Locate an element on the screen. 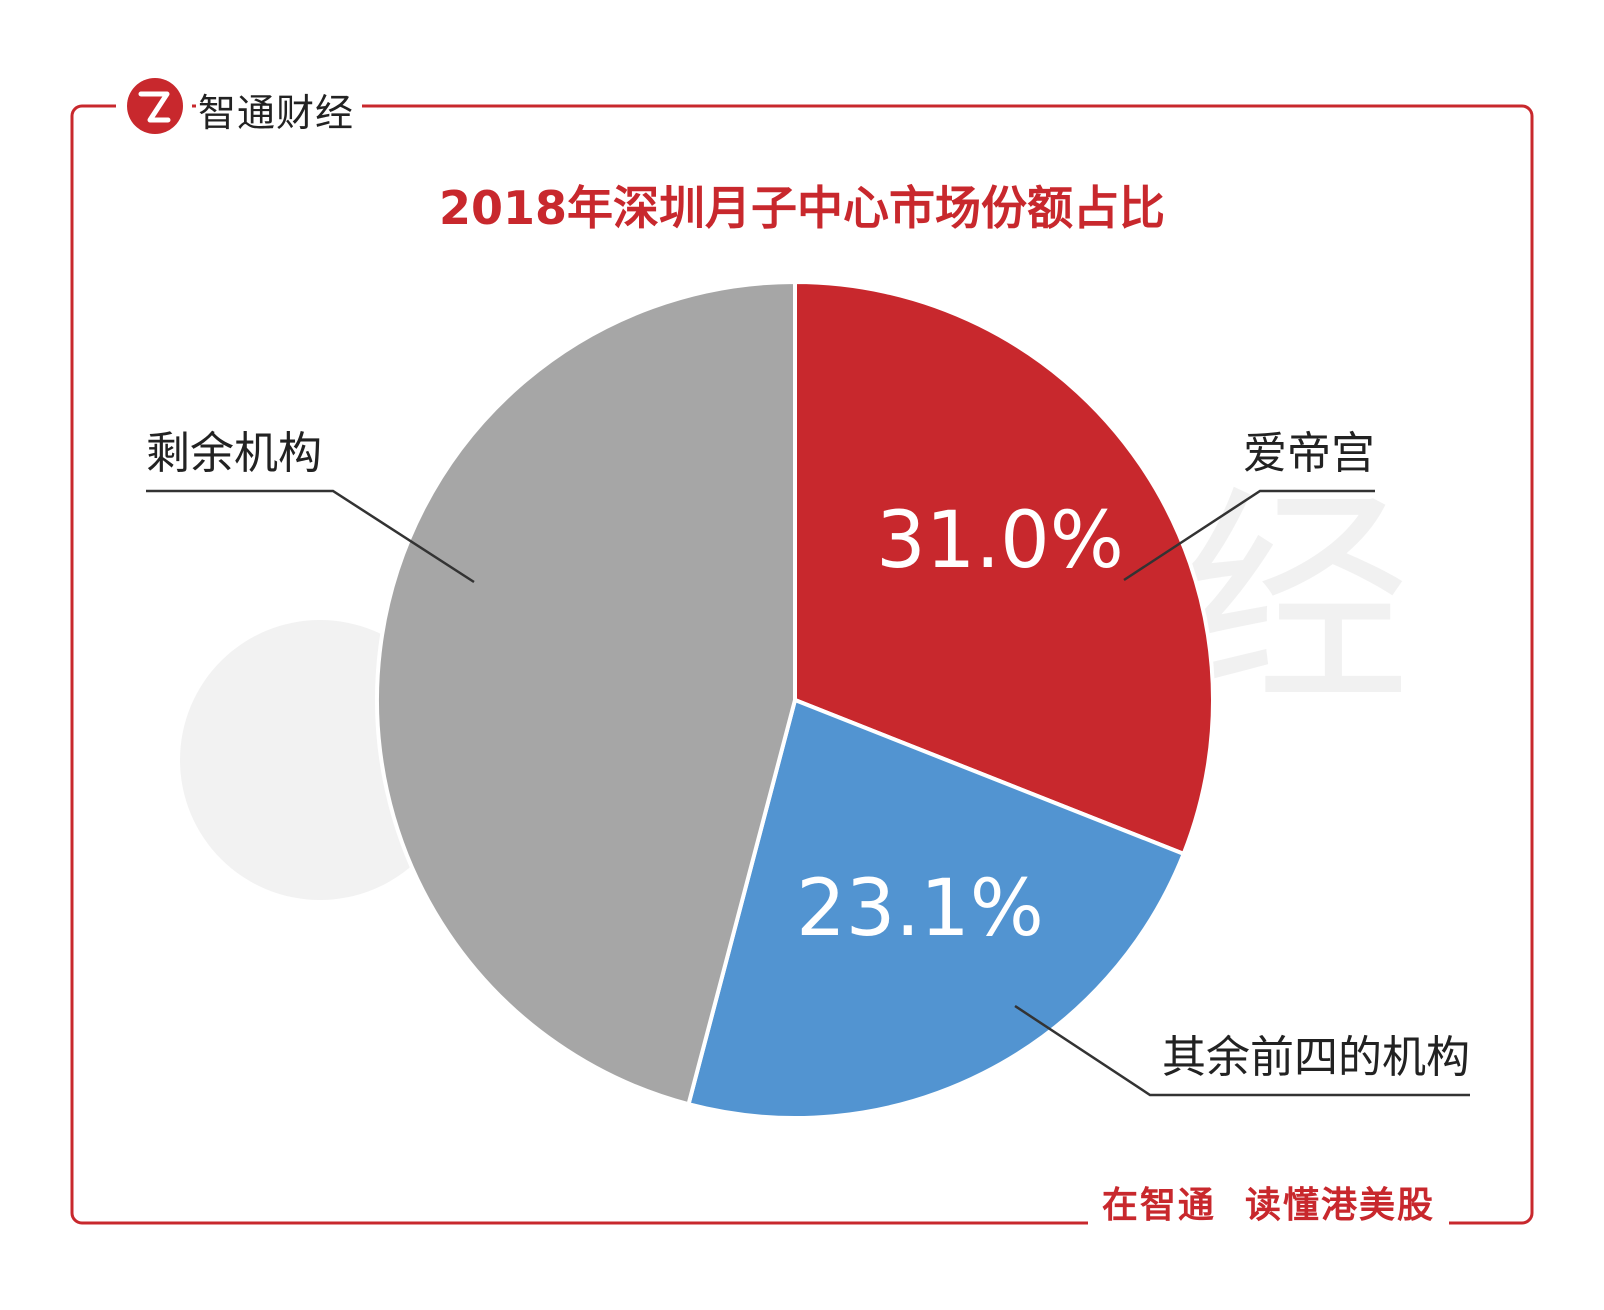 This screenshot has height=1310, width=1604. svg-text: 经 is located at coordinates (1295, 601).